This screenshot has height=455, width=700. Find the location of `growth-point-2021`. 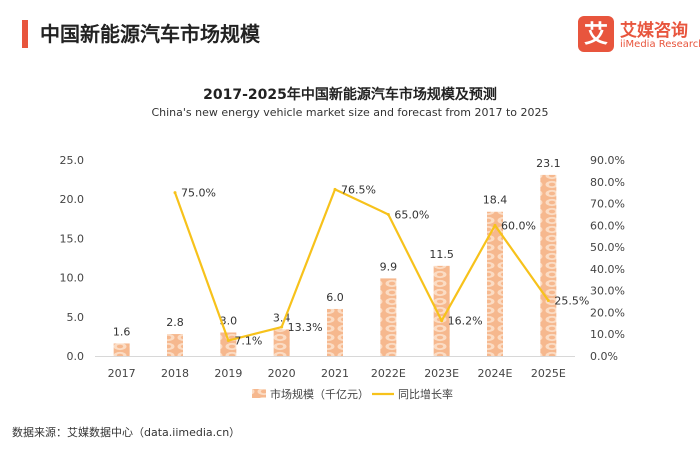

growth-point-2021 is located at coordinates (335, 189).